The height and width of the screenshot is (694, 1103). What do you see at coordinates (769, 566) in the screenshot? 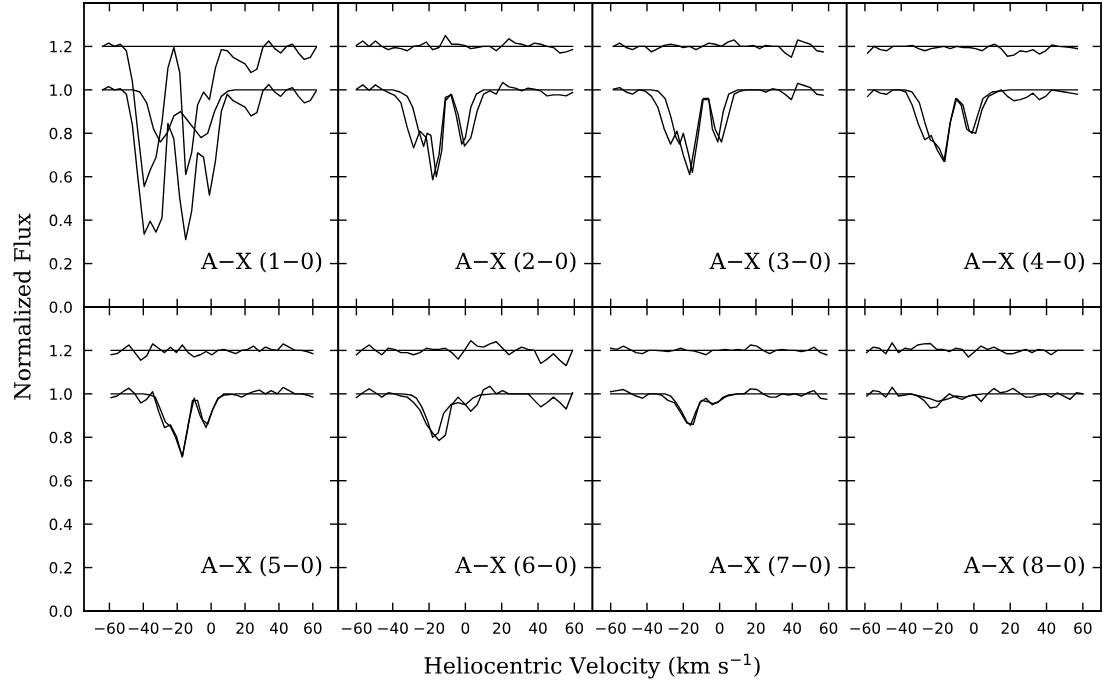
I see `annotation: A−X (7−0)` at bounding box center [769, 566].